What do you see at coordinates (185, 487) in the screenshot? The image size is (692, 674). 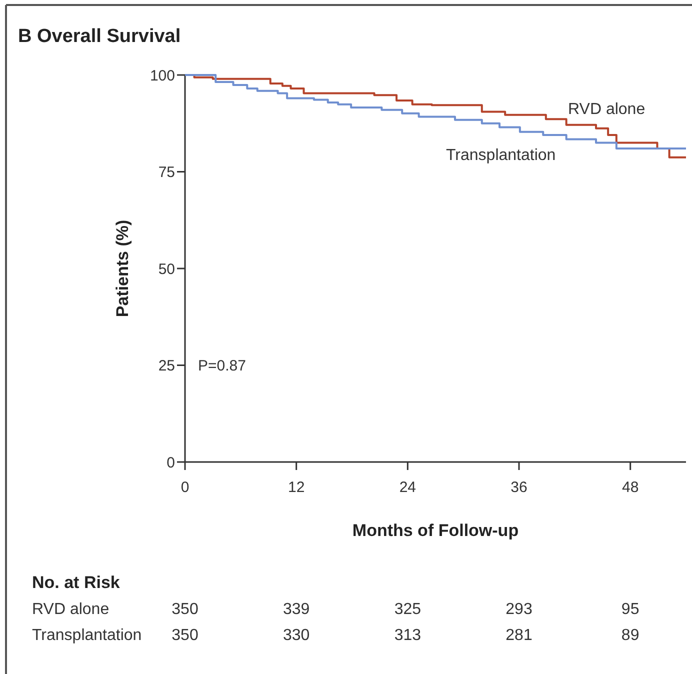 I see `x-tick-label: 0` at bounding box center [185, 487].